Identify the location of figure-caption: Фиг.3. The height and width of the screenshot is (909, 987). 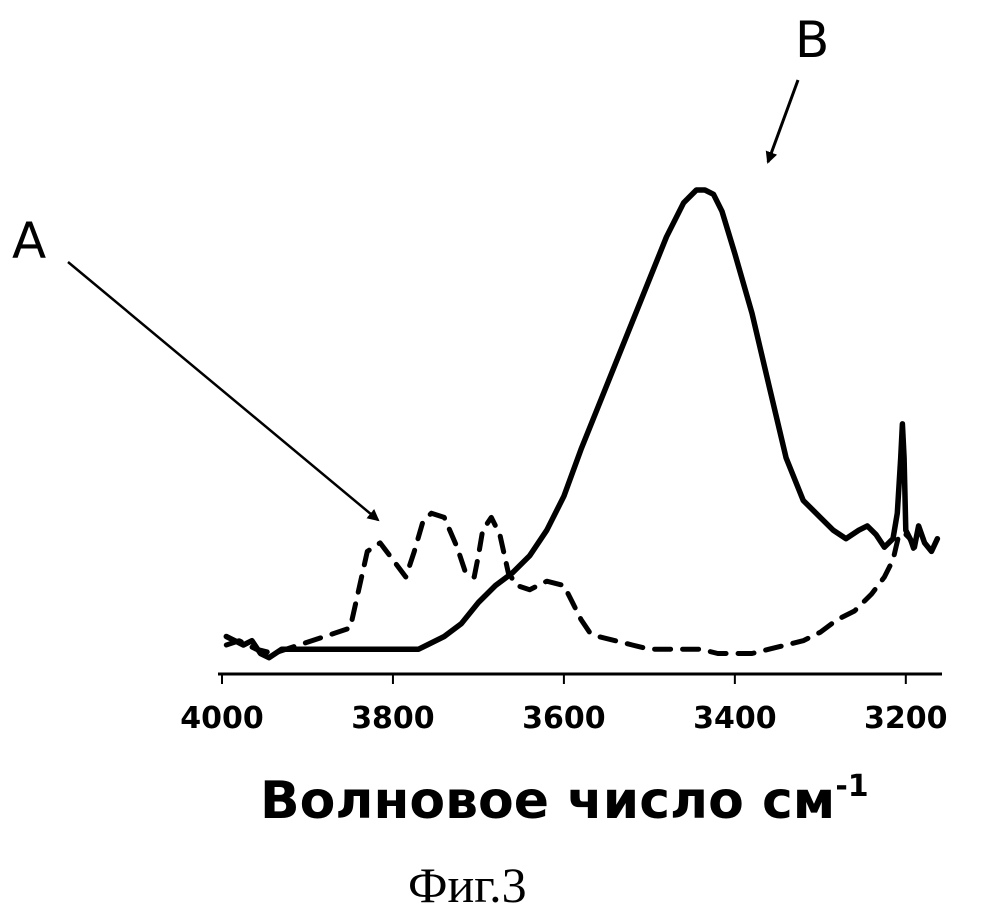
(467, 883).